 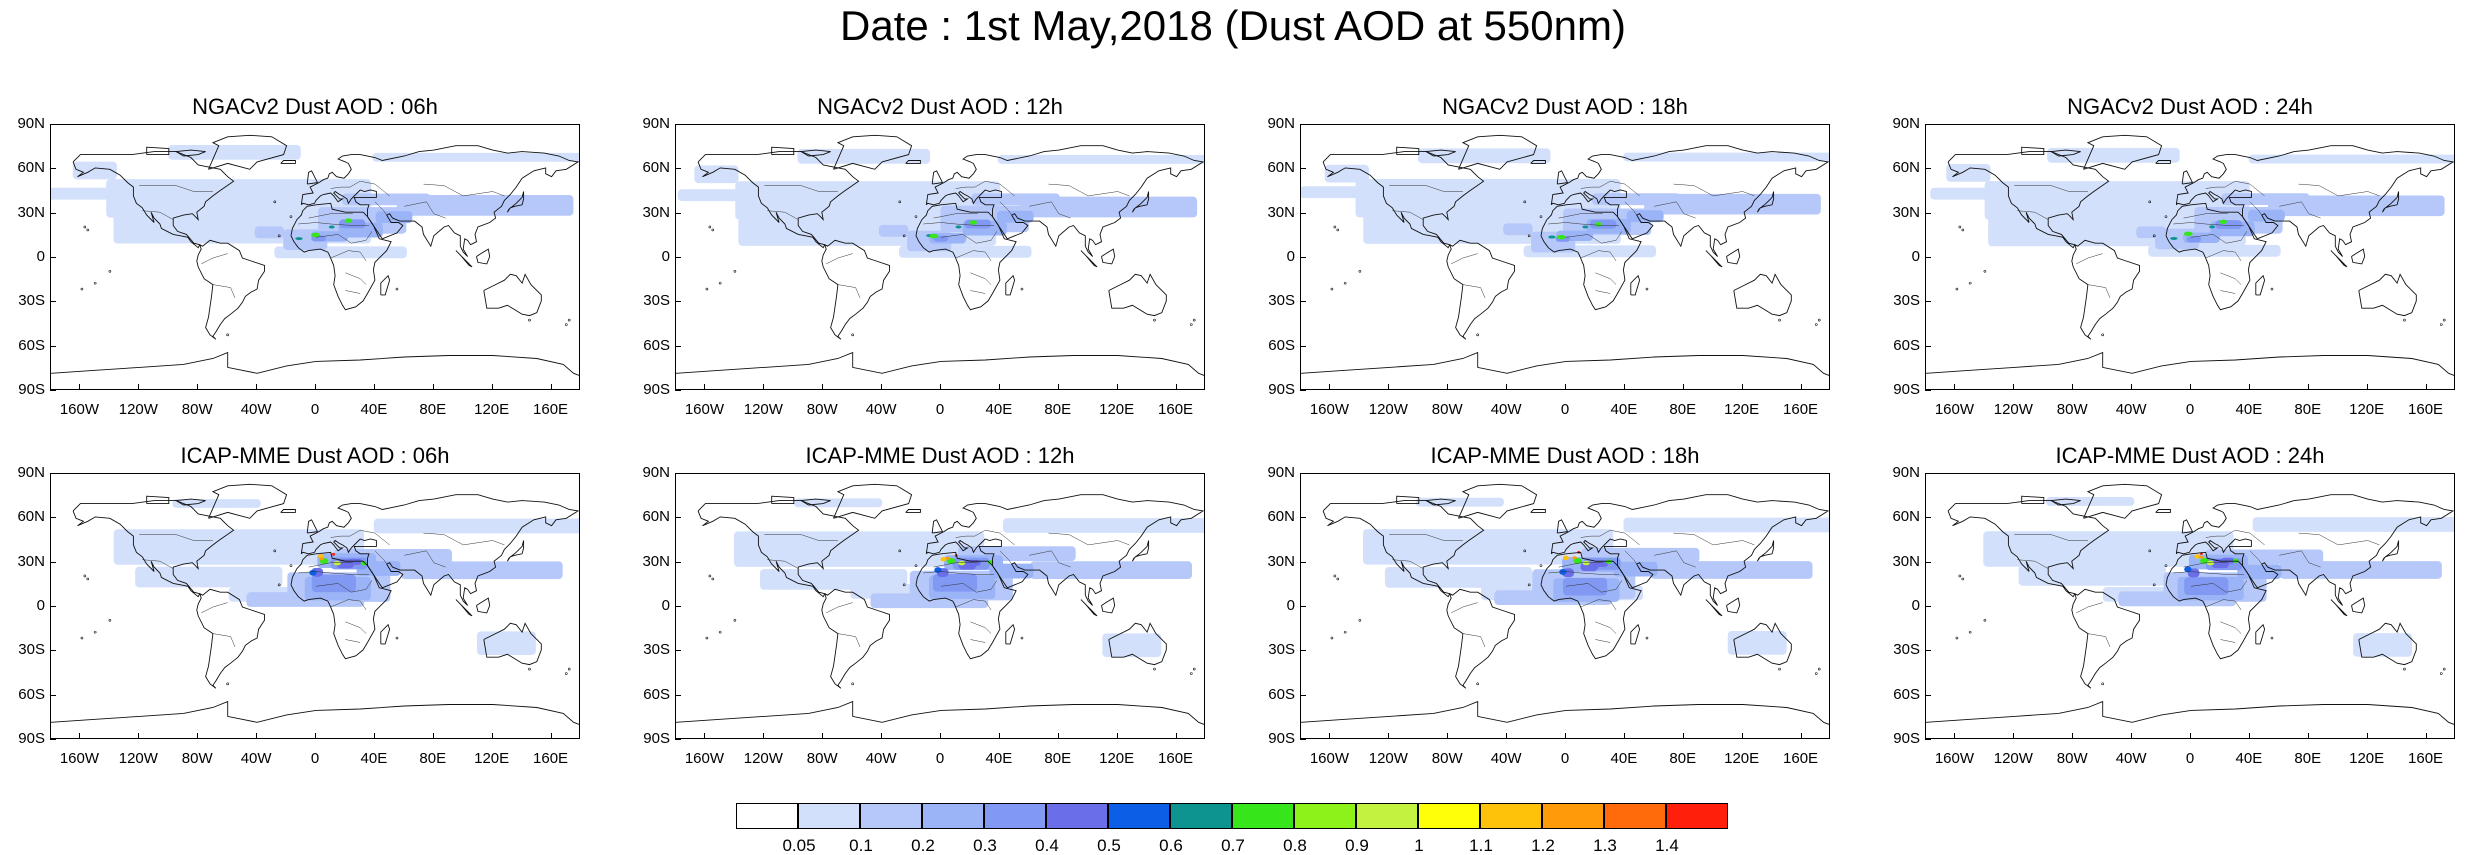 What do you see at coordinates (1447, 758) in the screenshot?
I see `lon-tick-label: 80W` at bounding box center [1447, 758].